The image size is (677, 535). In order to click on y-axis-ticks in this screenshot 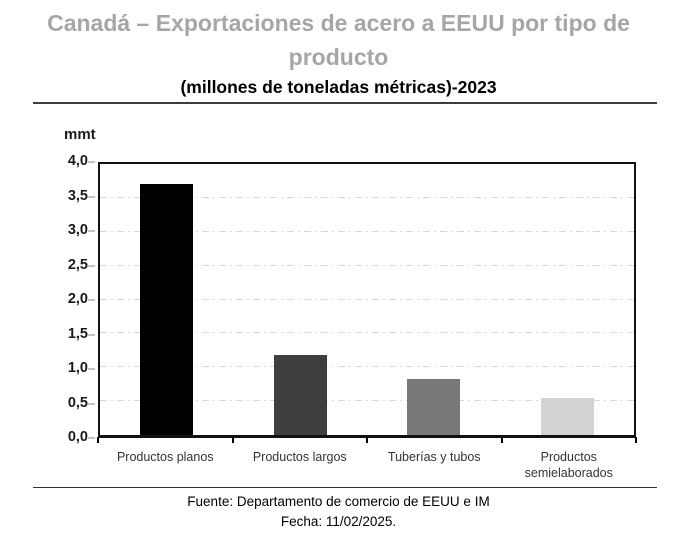, I will do `click(92, 300)`.